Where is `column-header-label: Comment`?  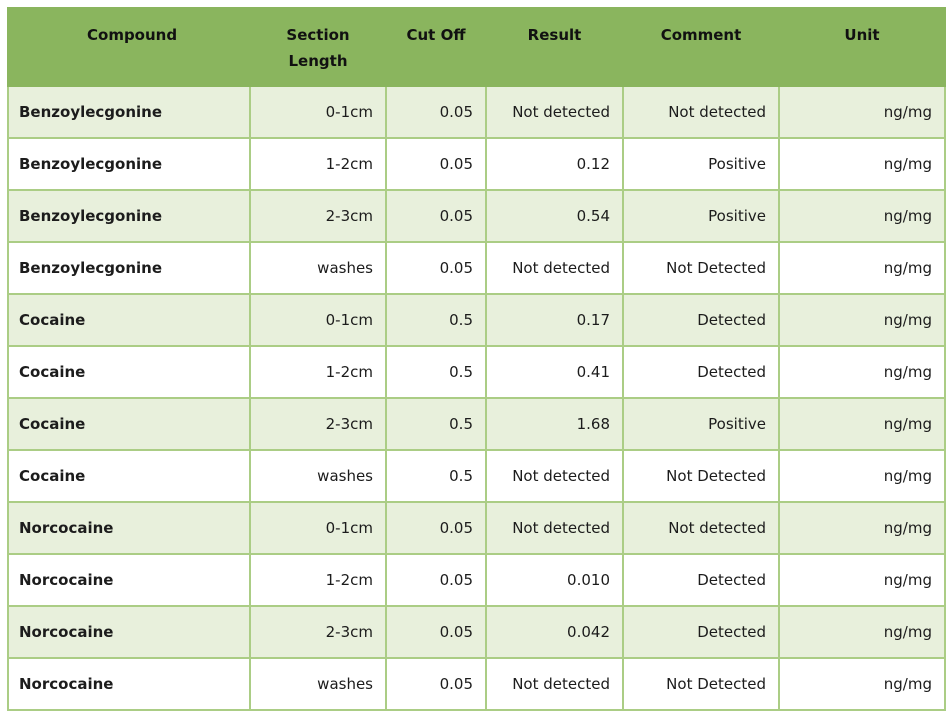 column-header-label: Comment is located at coordinates (701, 35).